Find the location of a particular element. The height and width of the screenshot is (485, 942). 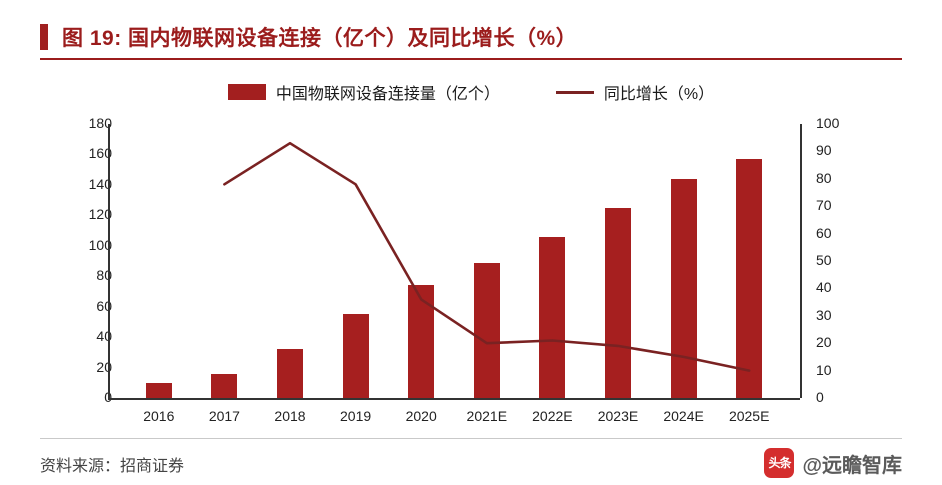

y-axis-right-tick: 90 is located at coordinates (824, 150).